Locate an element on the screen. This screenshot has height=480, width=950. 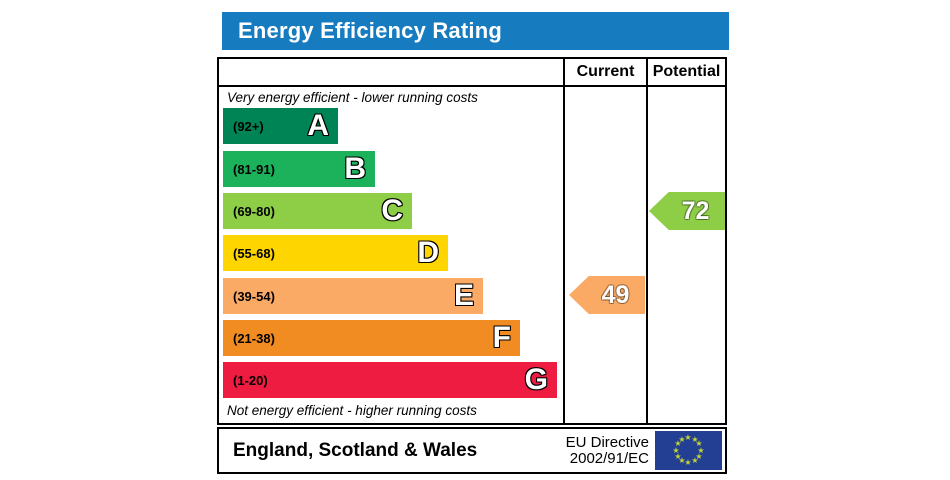
band-g-bar: (1-20) G is located at coordinates (390, 380).